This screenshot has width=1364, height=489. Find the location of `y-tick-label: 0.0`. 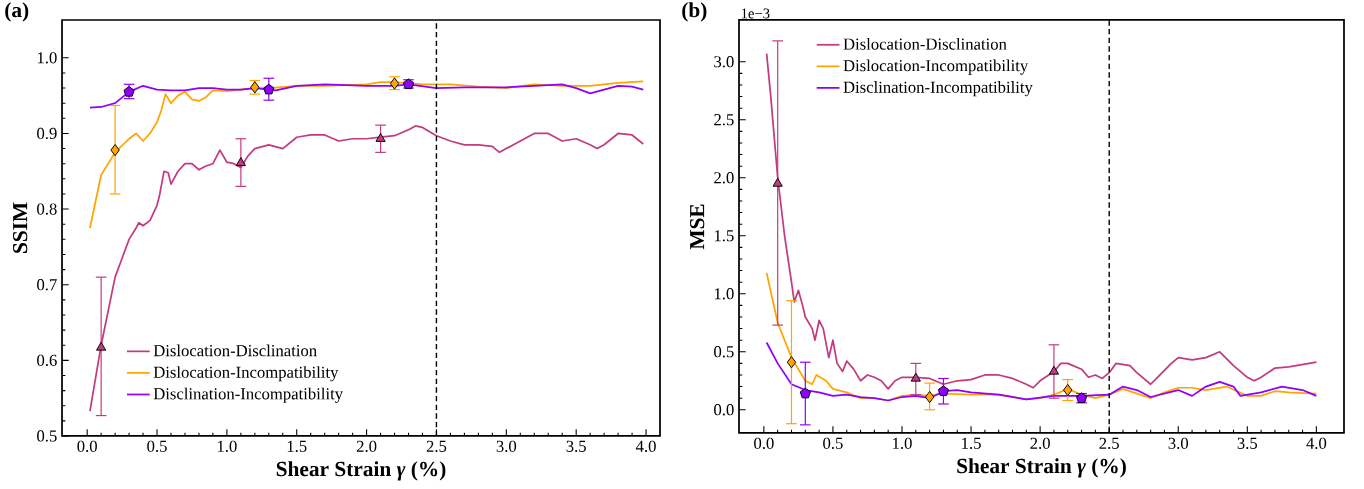

y-tick-label: 0.0 is located at coordinates (724, 410).